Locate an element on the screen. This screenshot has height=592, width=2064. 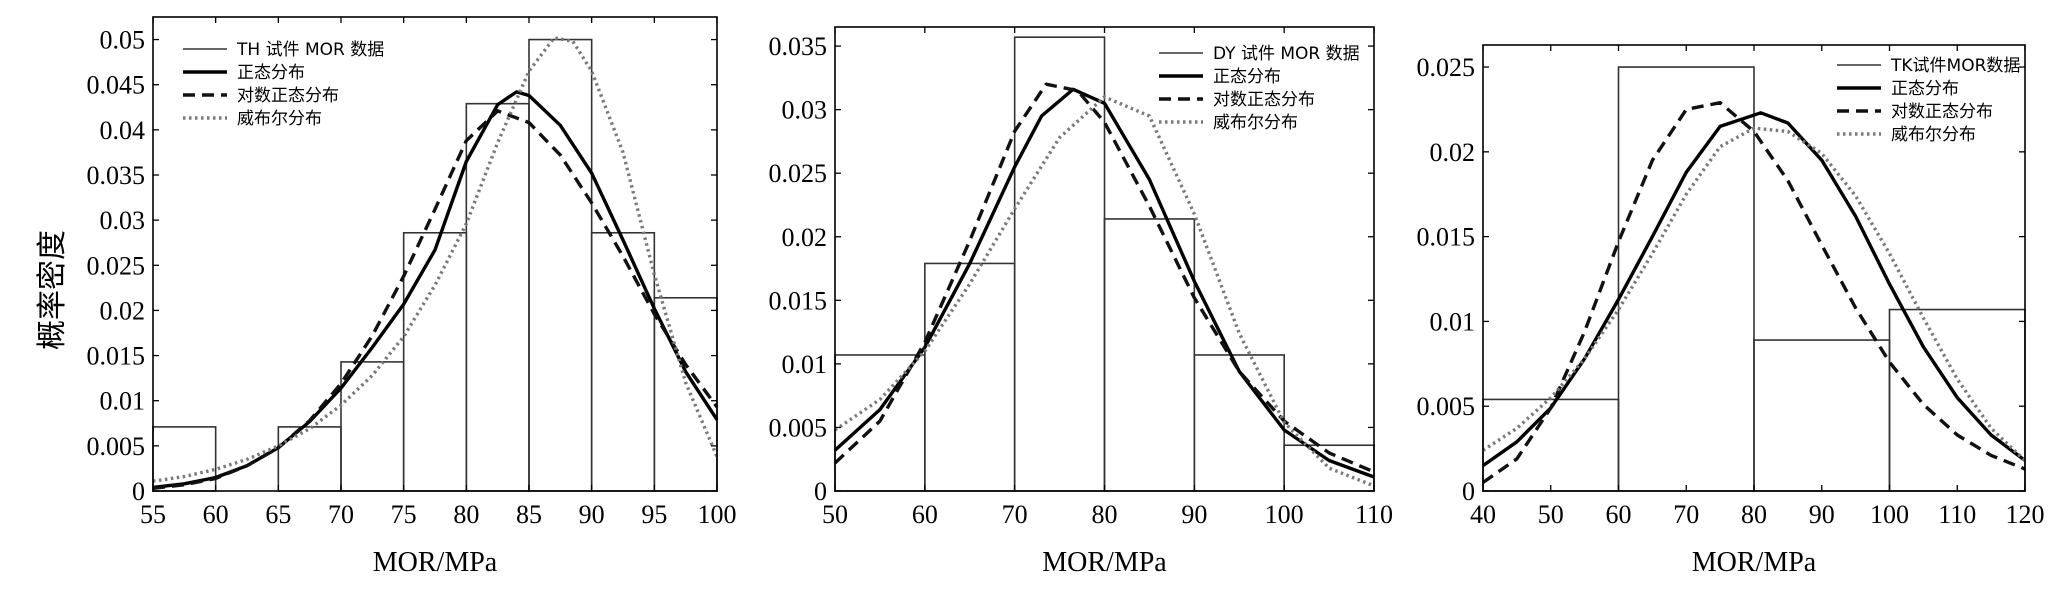
x-tick-label: 65 is located at coordinates (278, 514).